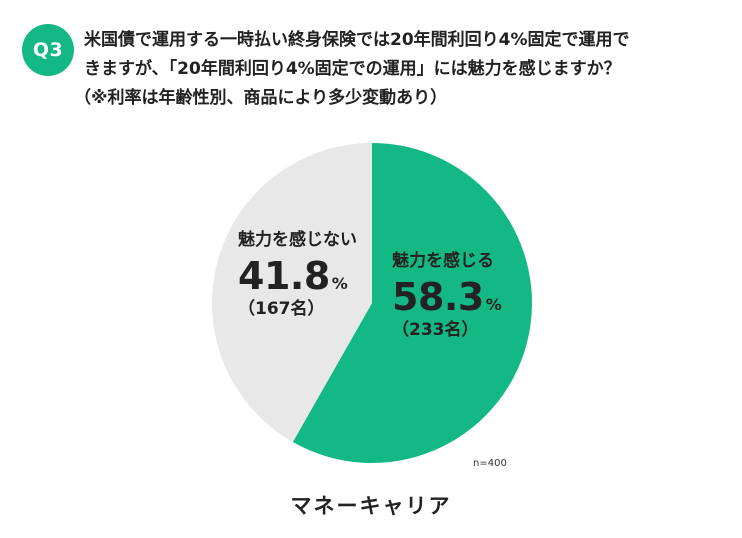 Image resolution: width=742 pixels, height=538 pixels. What do you see at coordinates (297, 240) in the screenshot?
I see `slice-name-not-attracted: 魅力を感じない` at bounding box center [297, 240].